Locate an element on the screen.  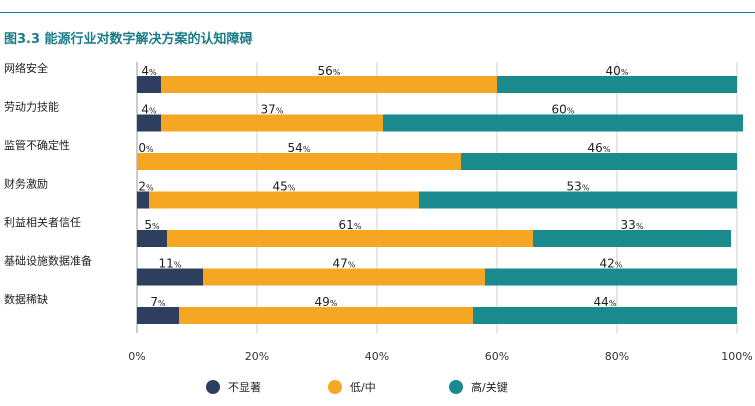
data-label: 0% is located at coordinates (146, 148).